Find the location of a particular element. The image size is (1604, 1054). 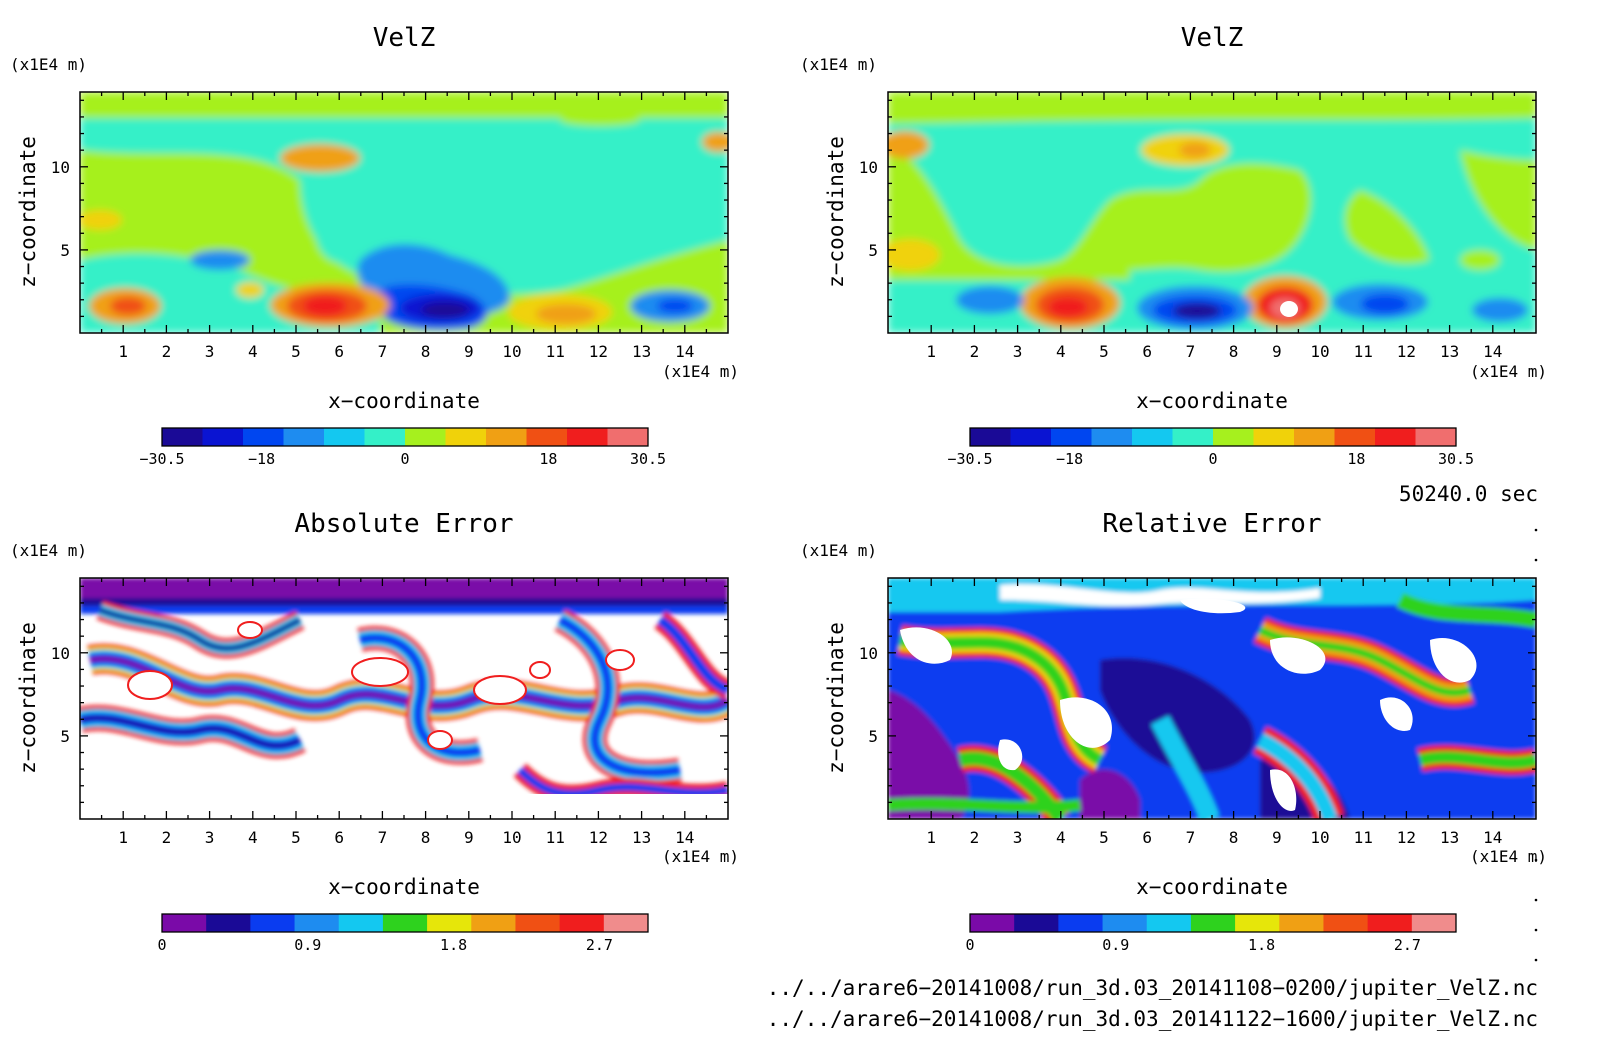

colorbar-label: −18 is located at coordinates (1069, 459).